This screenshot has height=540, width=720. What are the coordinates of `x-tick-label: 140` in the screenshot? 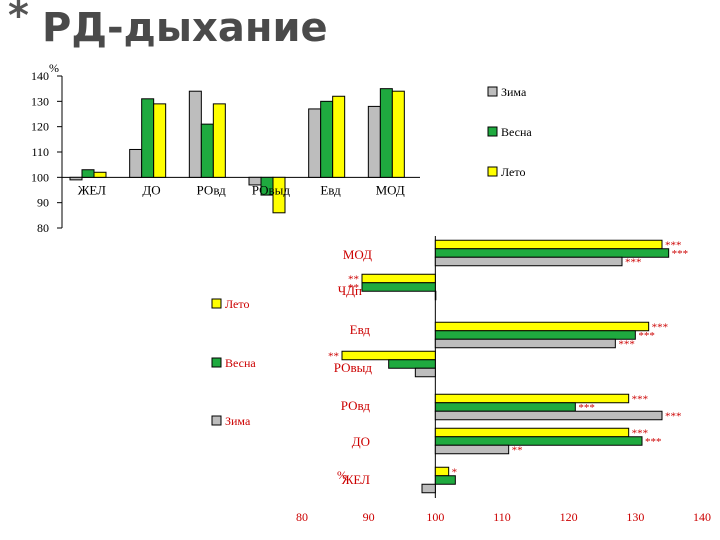 It's located at (702, 517).